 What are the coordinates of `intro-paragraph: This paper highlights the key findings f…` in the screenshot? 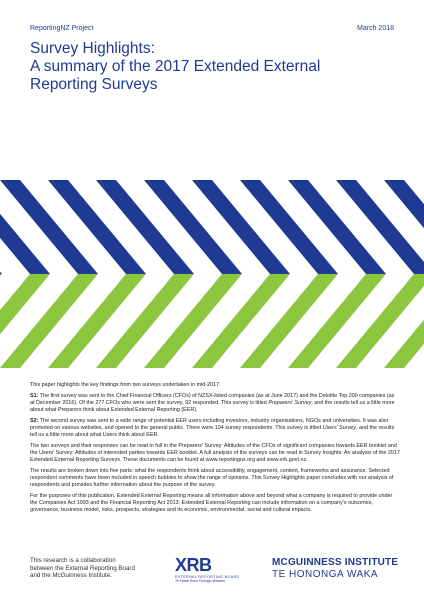 It's located at (125, 385).